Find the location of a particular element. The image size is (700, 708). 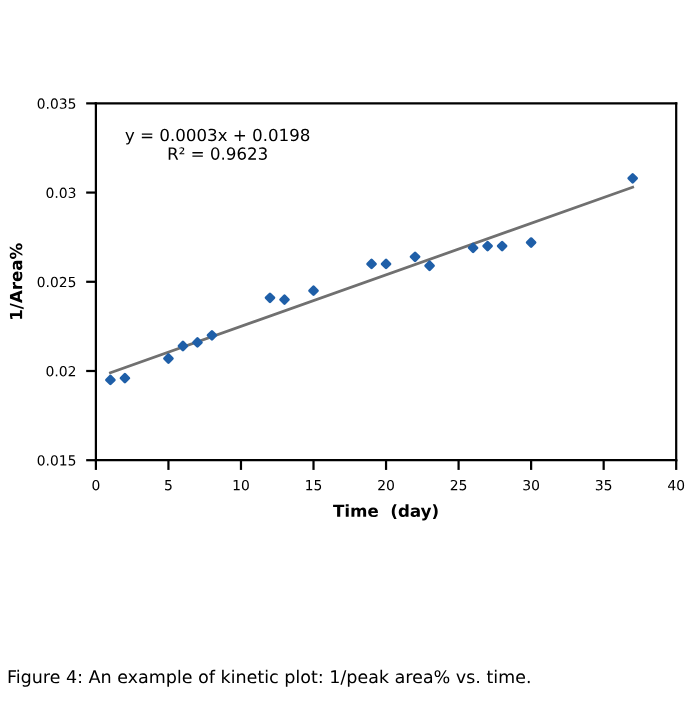

caption: Figure 4: An example of kinetic plot: 1/peak area% vs. time. is located at coordinates (269, 678).